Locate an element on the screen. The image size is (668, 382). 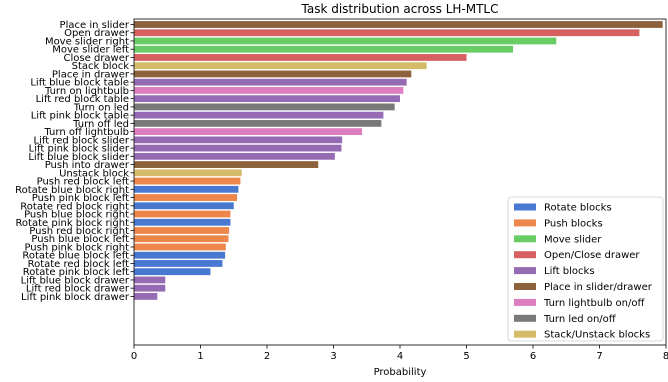
legend-label: Move slider is located at coordinates (573, 239).